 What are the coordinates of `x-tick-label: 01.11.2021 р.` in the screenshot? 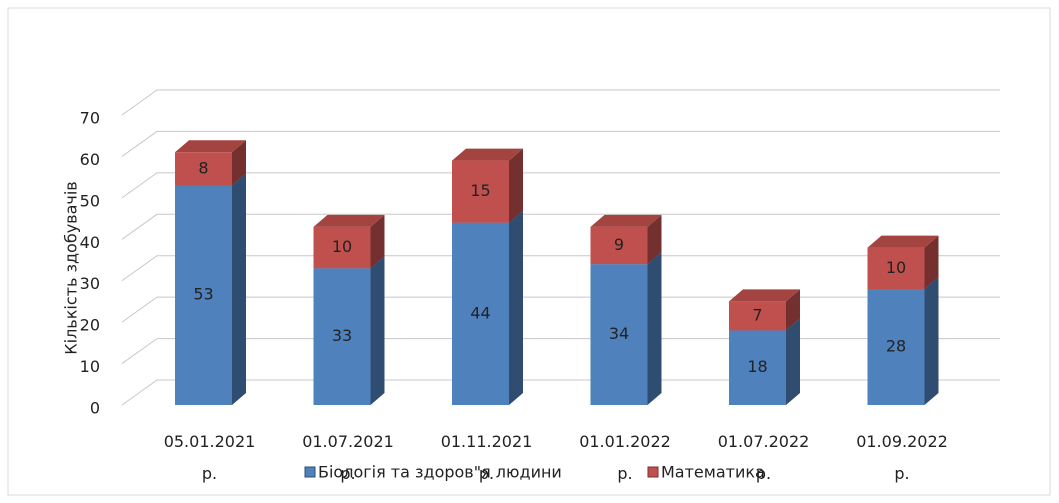 It's located at (487, 457).